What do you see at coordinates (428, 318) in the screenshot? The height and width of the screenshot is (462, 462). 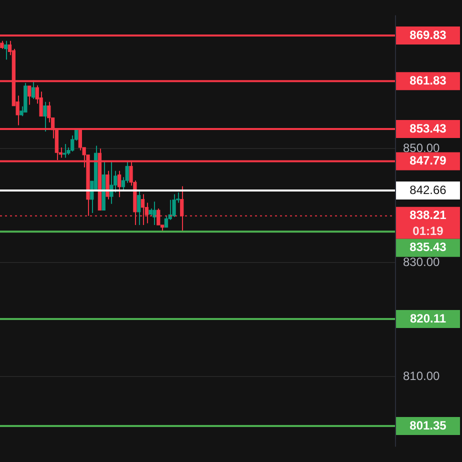 I see `ref-line-label: 820.11` at bounding box center [428, 318].